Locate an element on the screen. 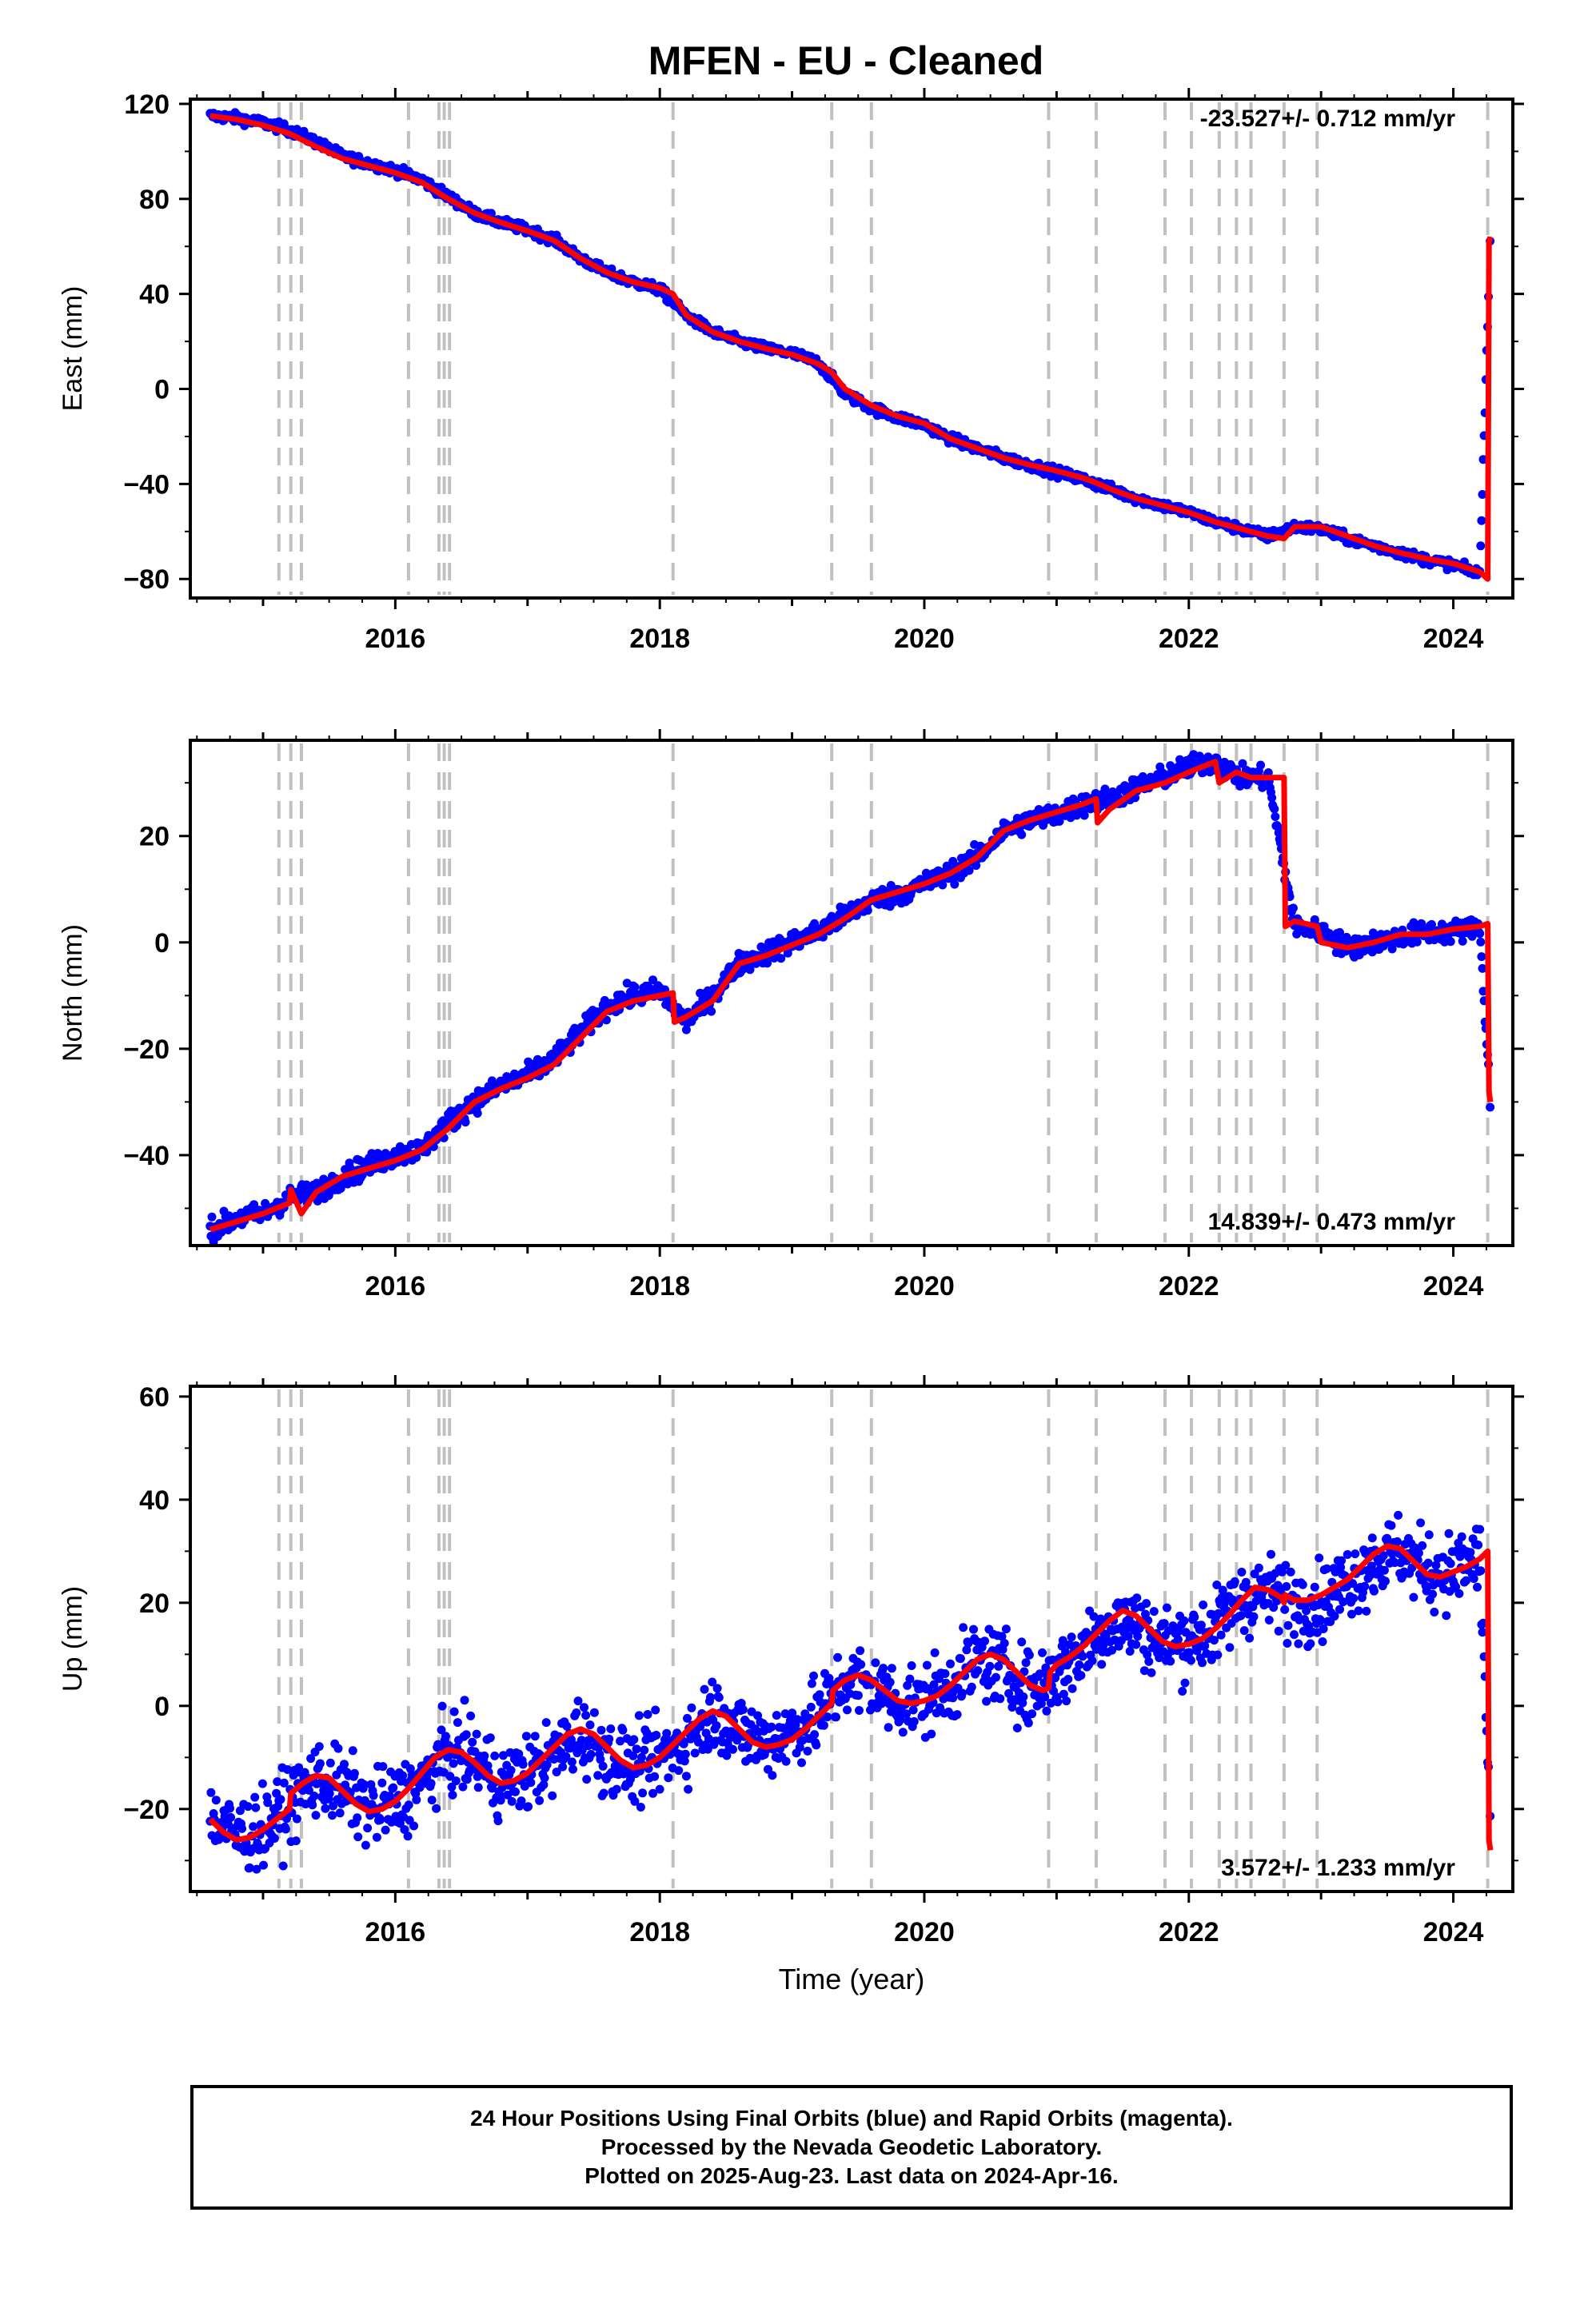 This screenshot has width=1580, height=2324. x-tick-label: 2016 is located at coordinates (395, 1286).